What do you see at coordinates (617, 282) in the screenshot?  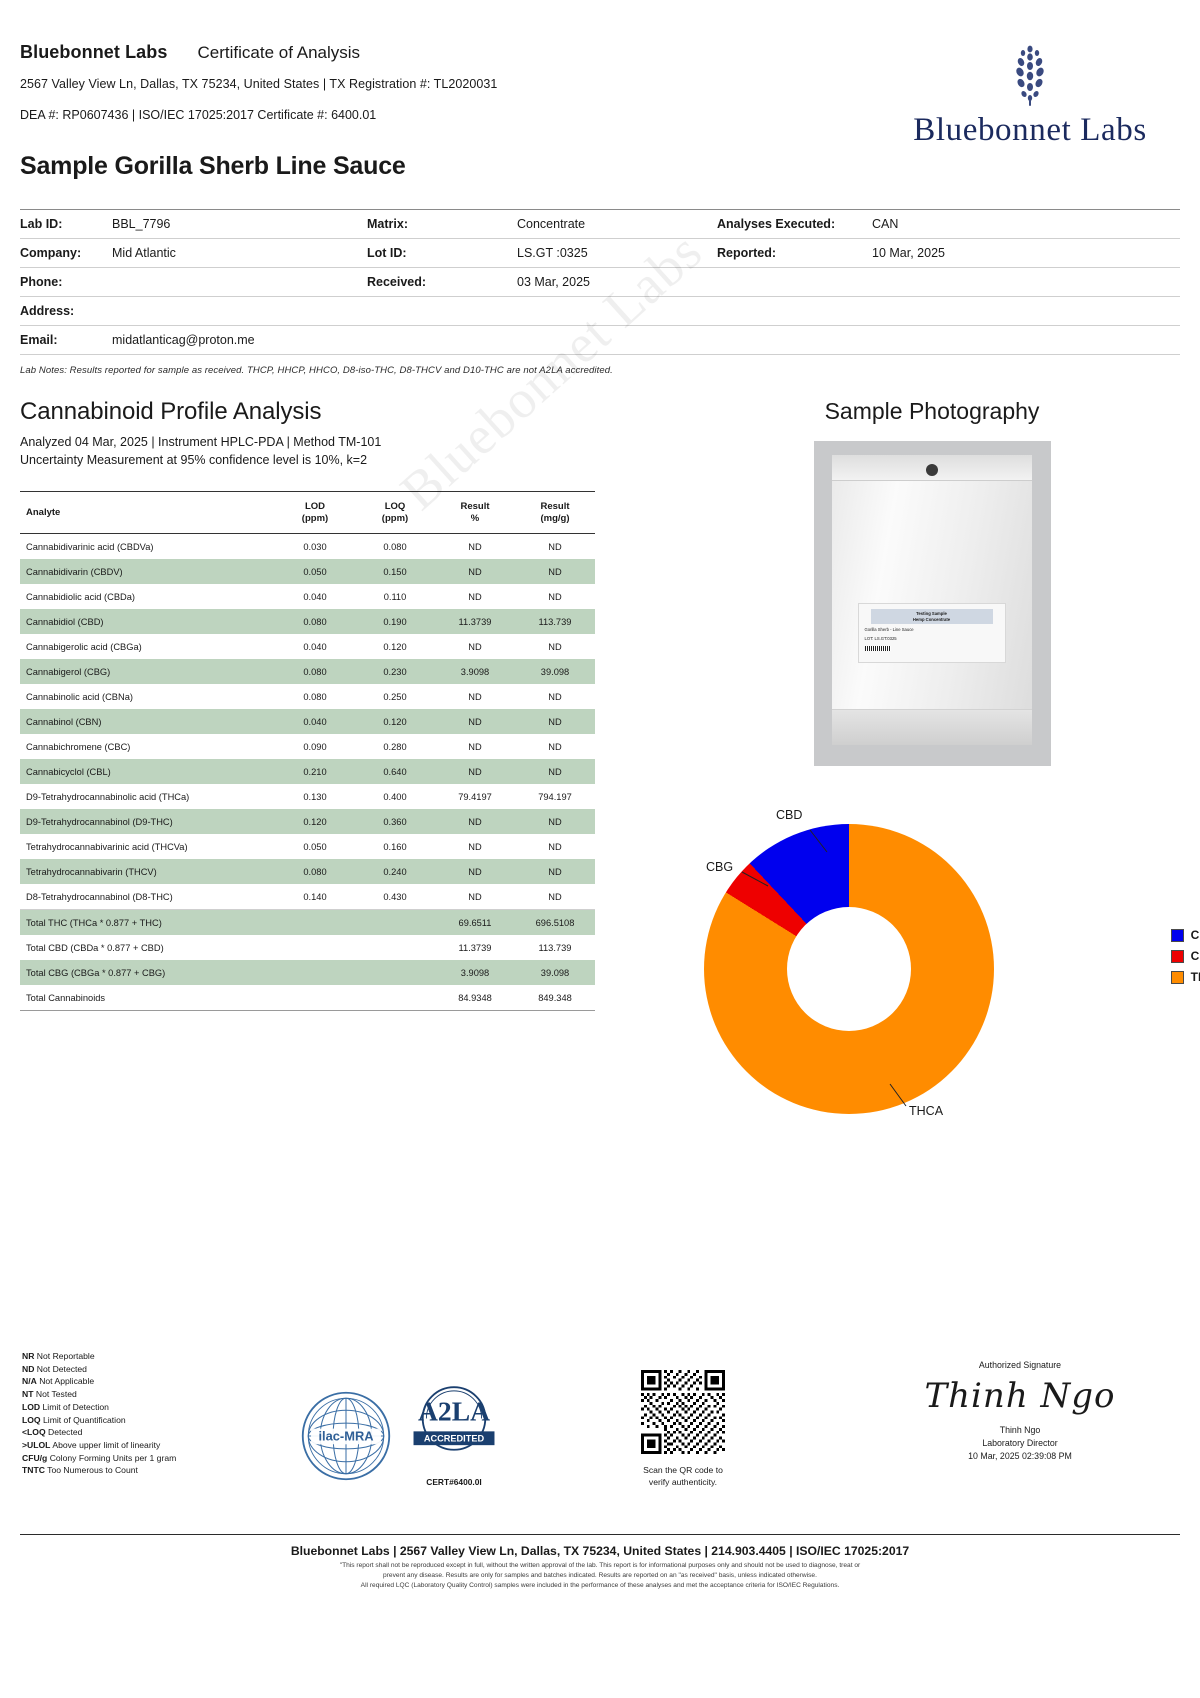 I see `info-value: 03 Mar, 2025` at bounding box center [617, 282].